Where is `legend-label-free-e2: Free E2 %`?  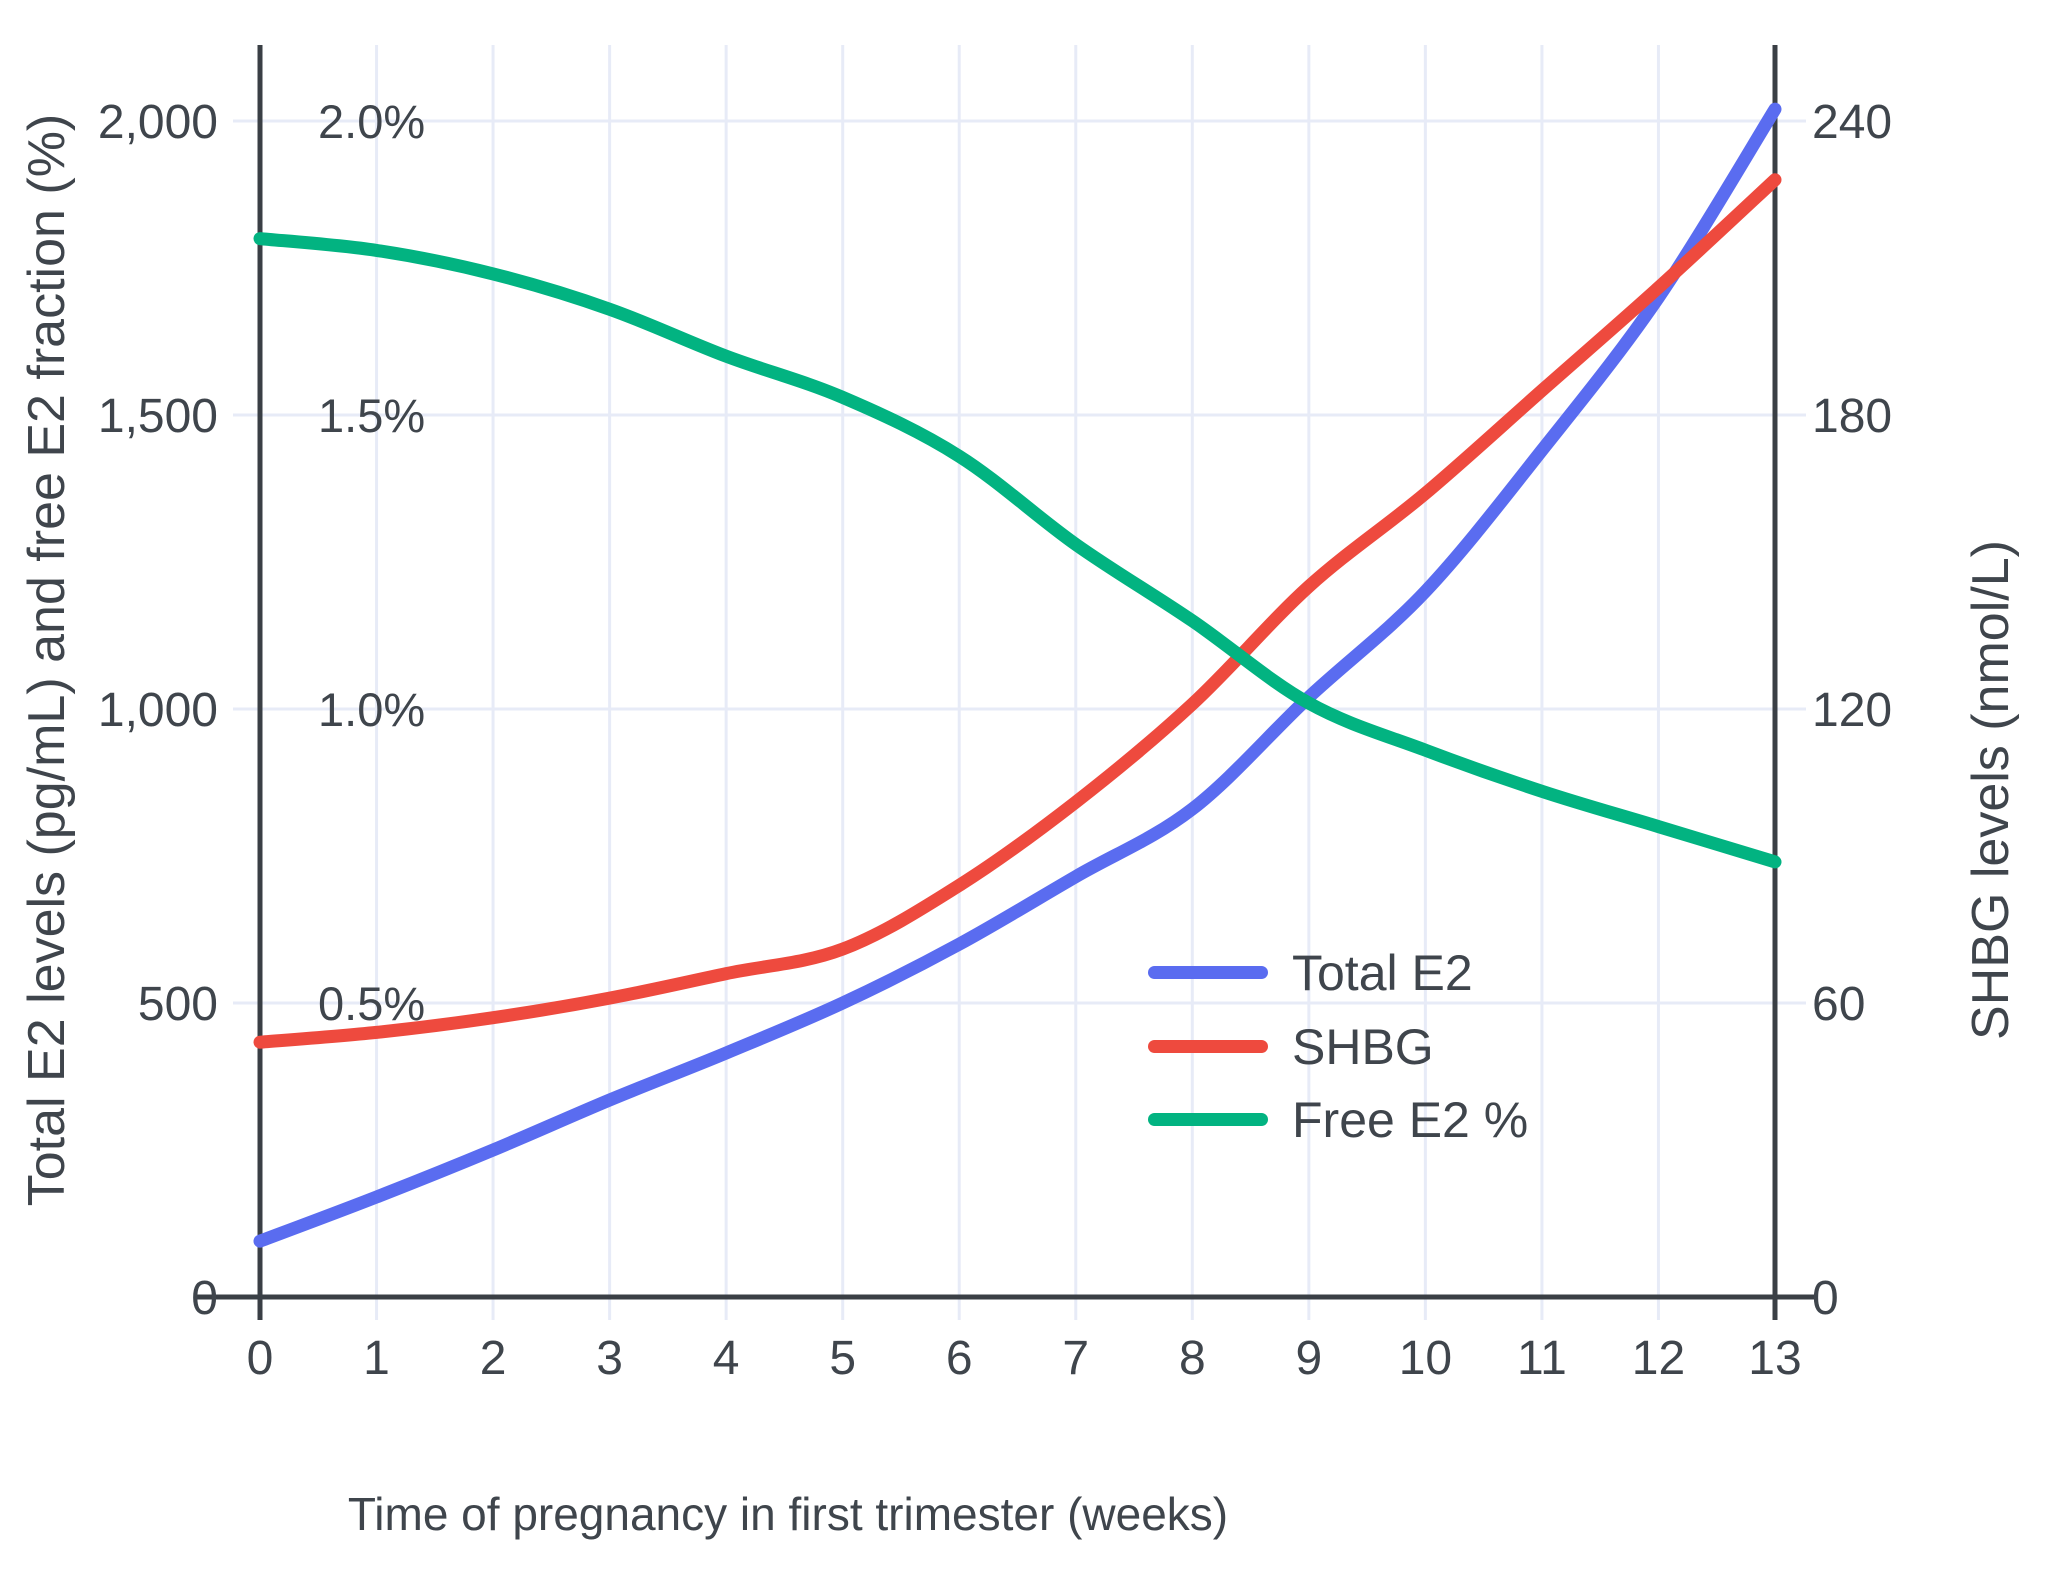 legend-label-free-e2: Free E2 % is located at coordinates (1410, 1120).